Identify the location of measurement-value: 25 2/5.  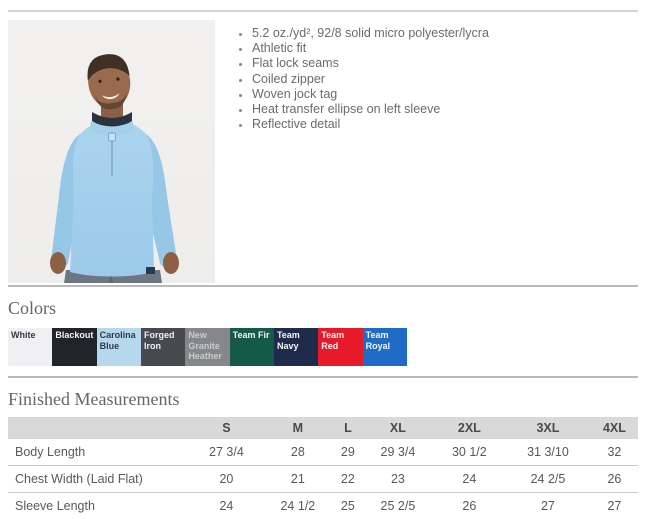
(398, 506).